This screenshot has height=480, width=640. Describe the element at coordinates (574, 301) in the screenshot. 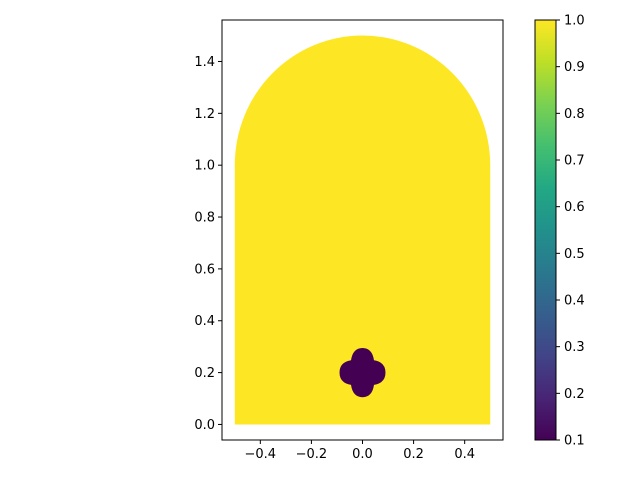

I see `colorbar-tick-label: 0.4` at that location.